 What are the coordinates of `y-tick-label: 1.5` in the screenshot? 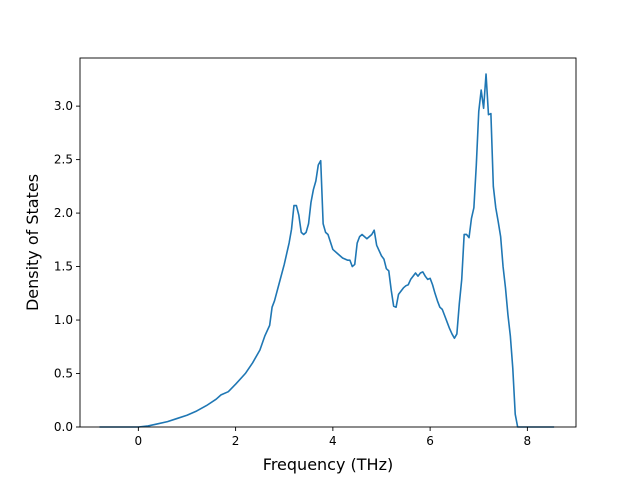 It's located at (63, 267).